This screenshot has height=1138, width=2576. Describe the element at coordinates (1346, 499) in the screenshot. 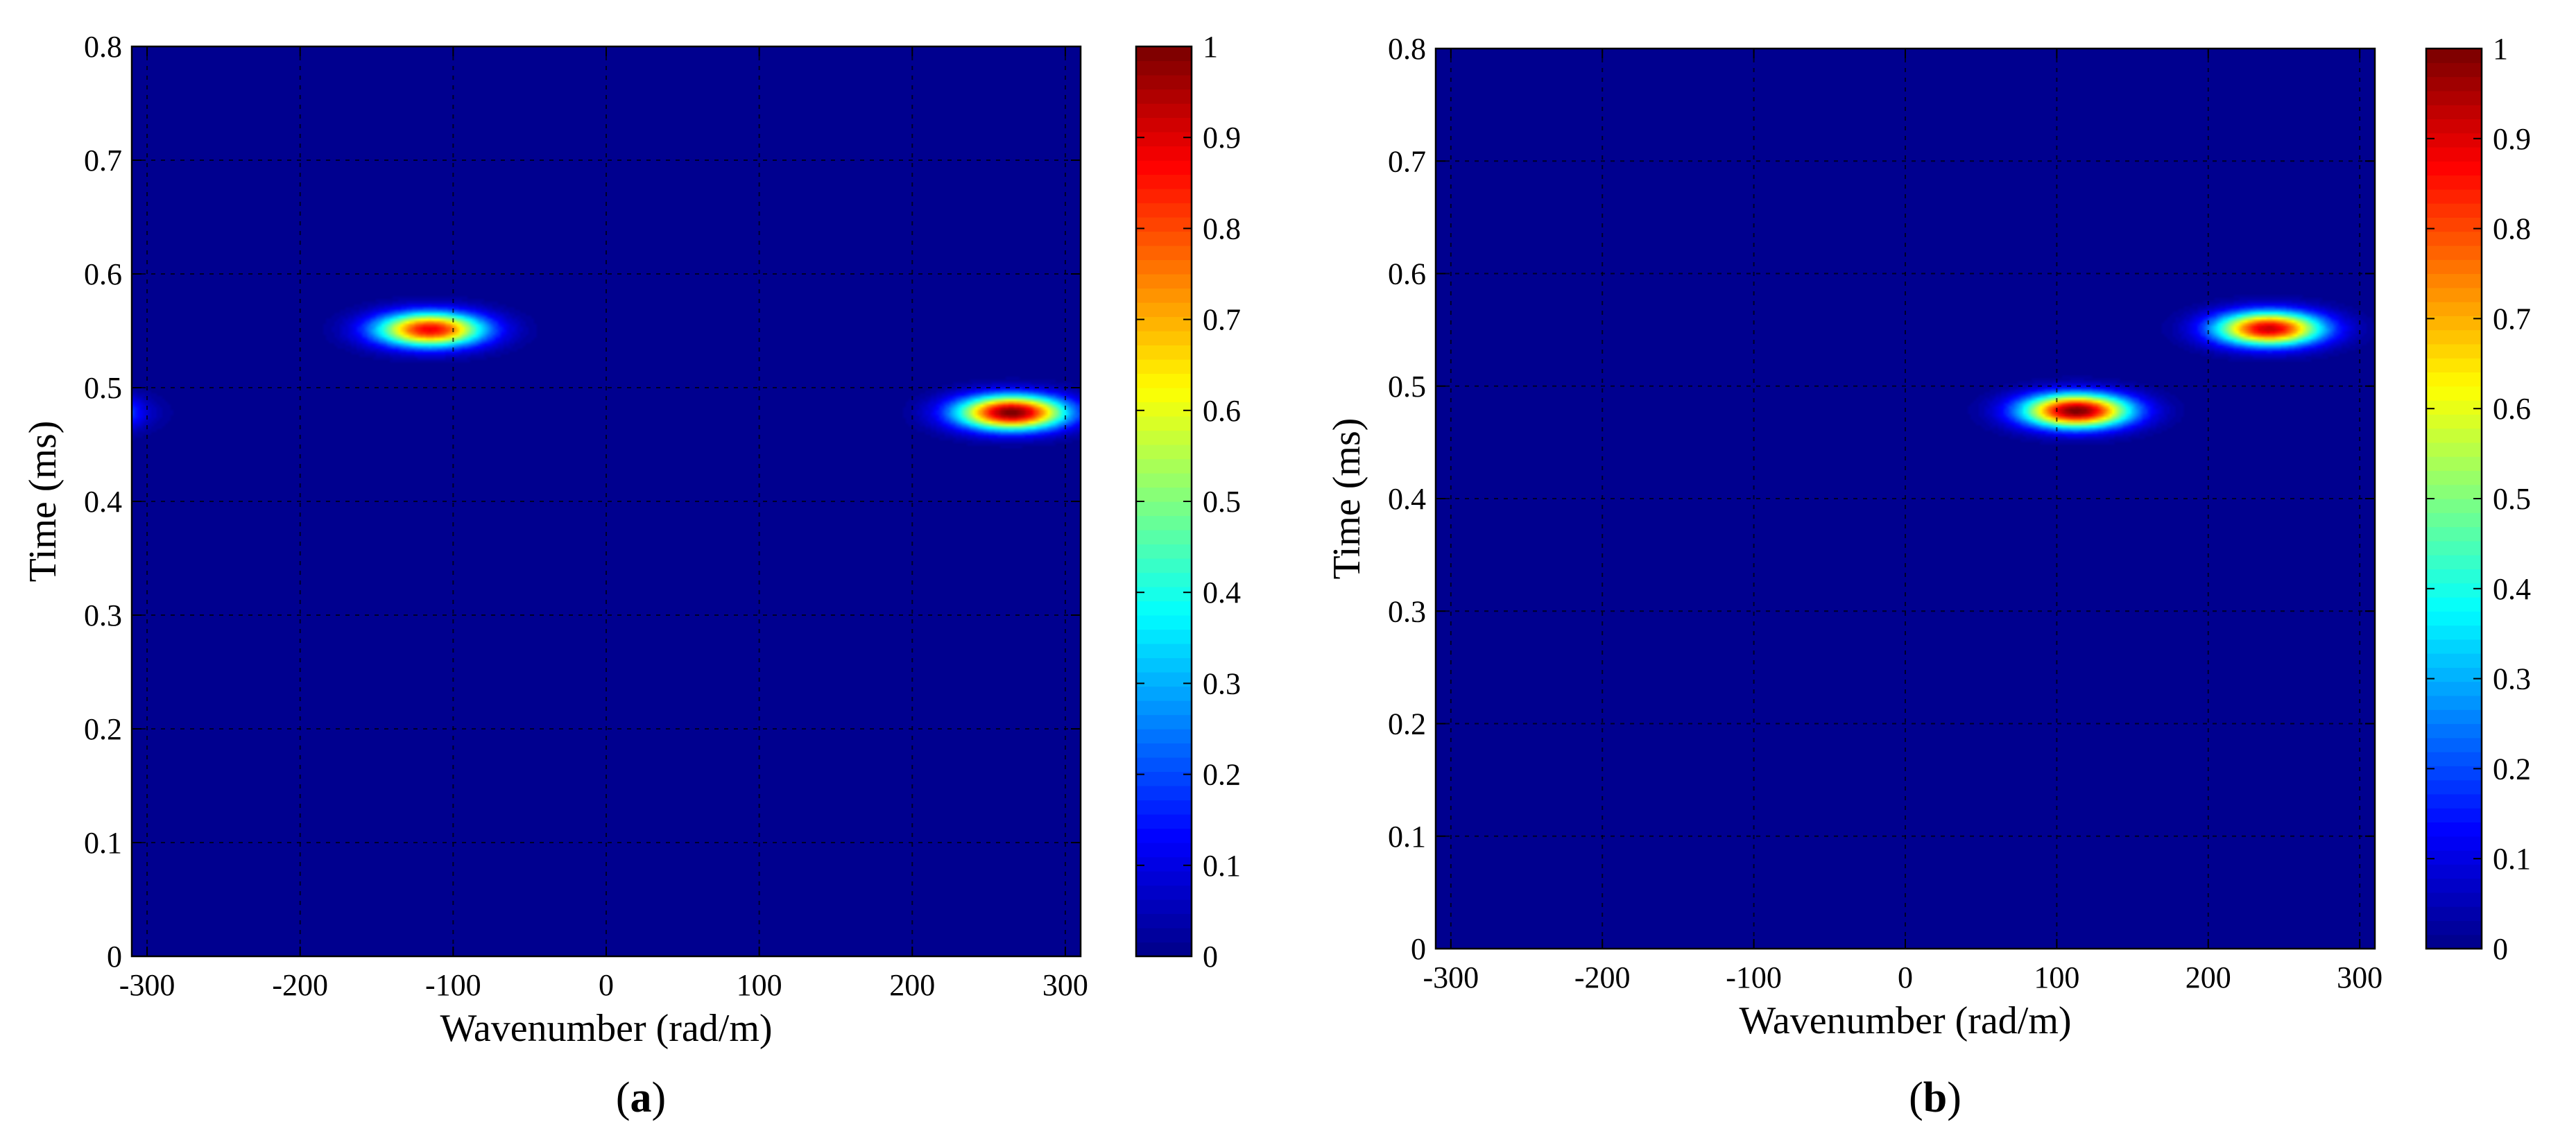

I see `y-axis-title: Time (ms)` at that location.